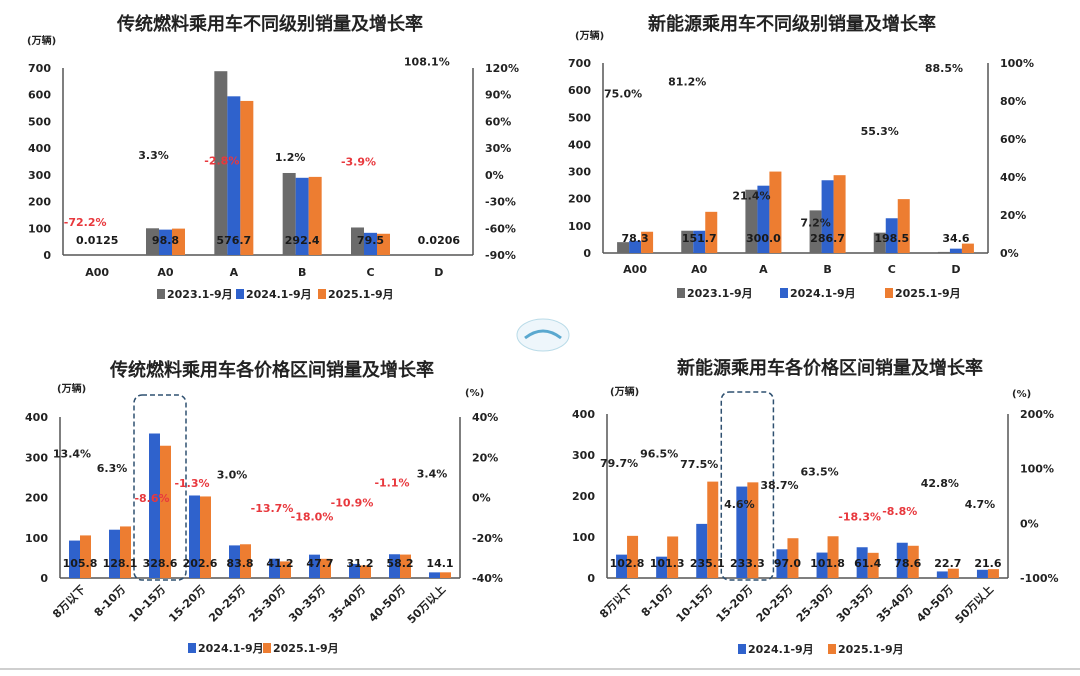  What do you see at coordinates (500, 202) in the screenshot?
I see `y2-tick-label: -30%` at bounding box center [500, 202].